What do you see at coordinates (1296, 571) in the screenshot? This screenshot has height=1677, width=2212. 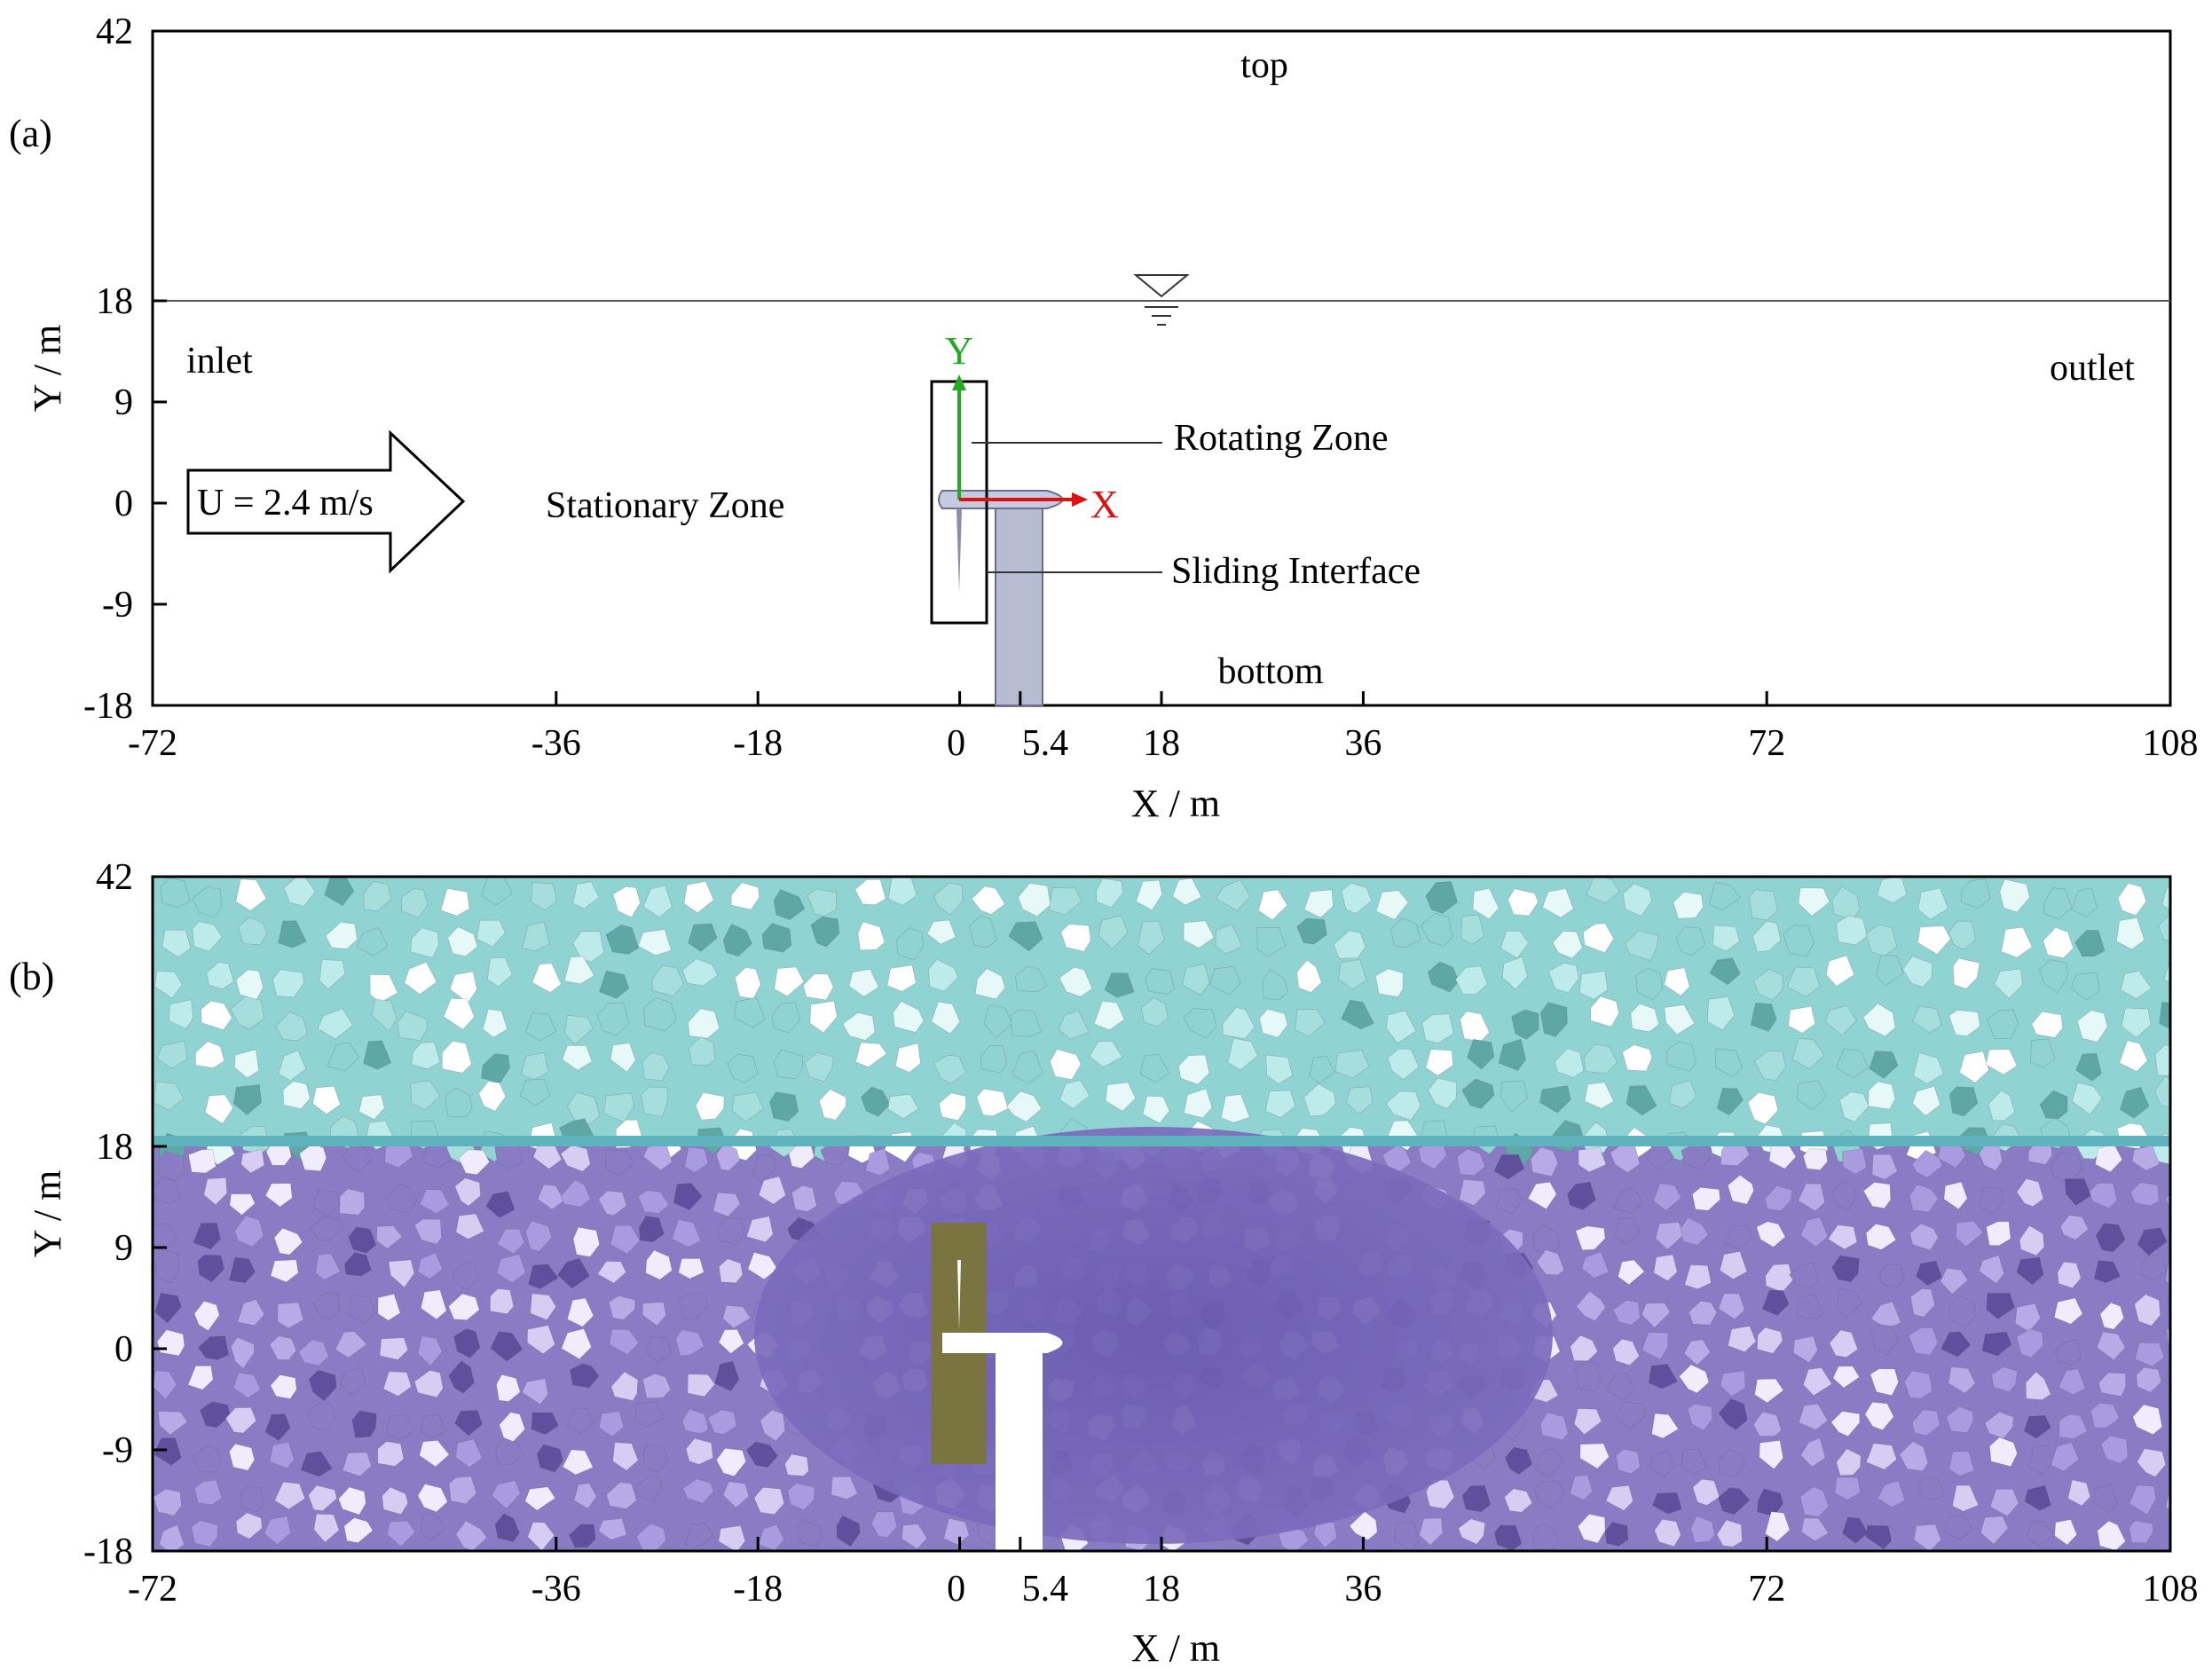 I see `sliding-interface-label: Sliding Interface` at bounding box center [1296, 571].